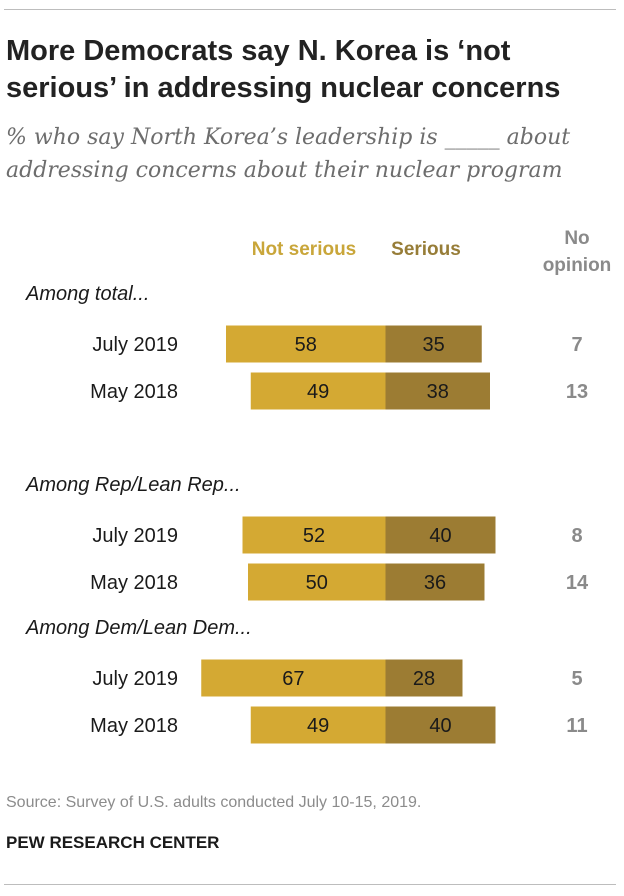  I want to click on legend-no-opinion: No opinion, so click(577, 252).